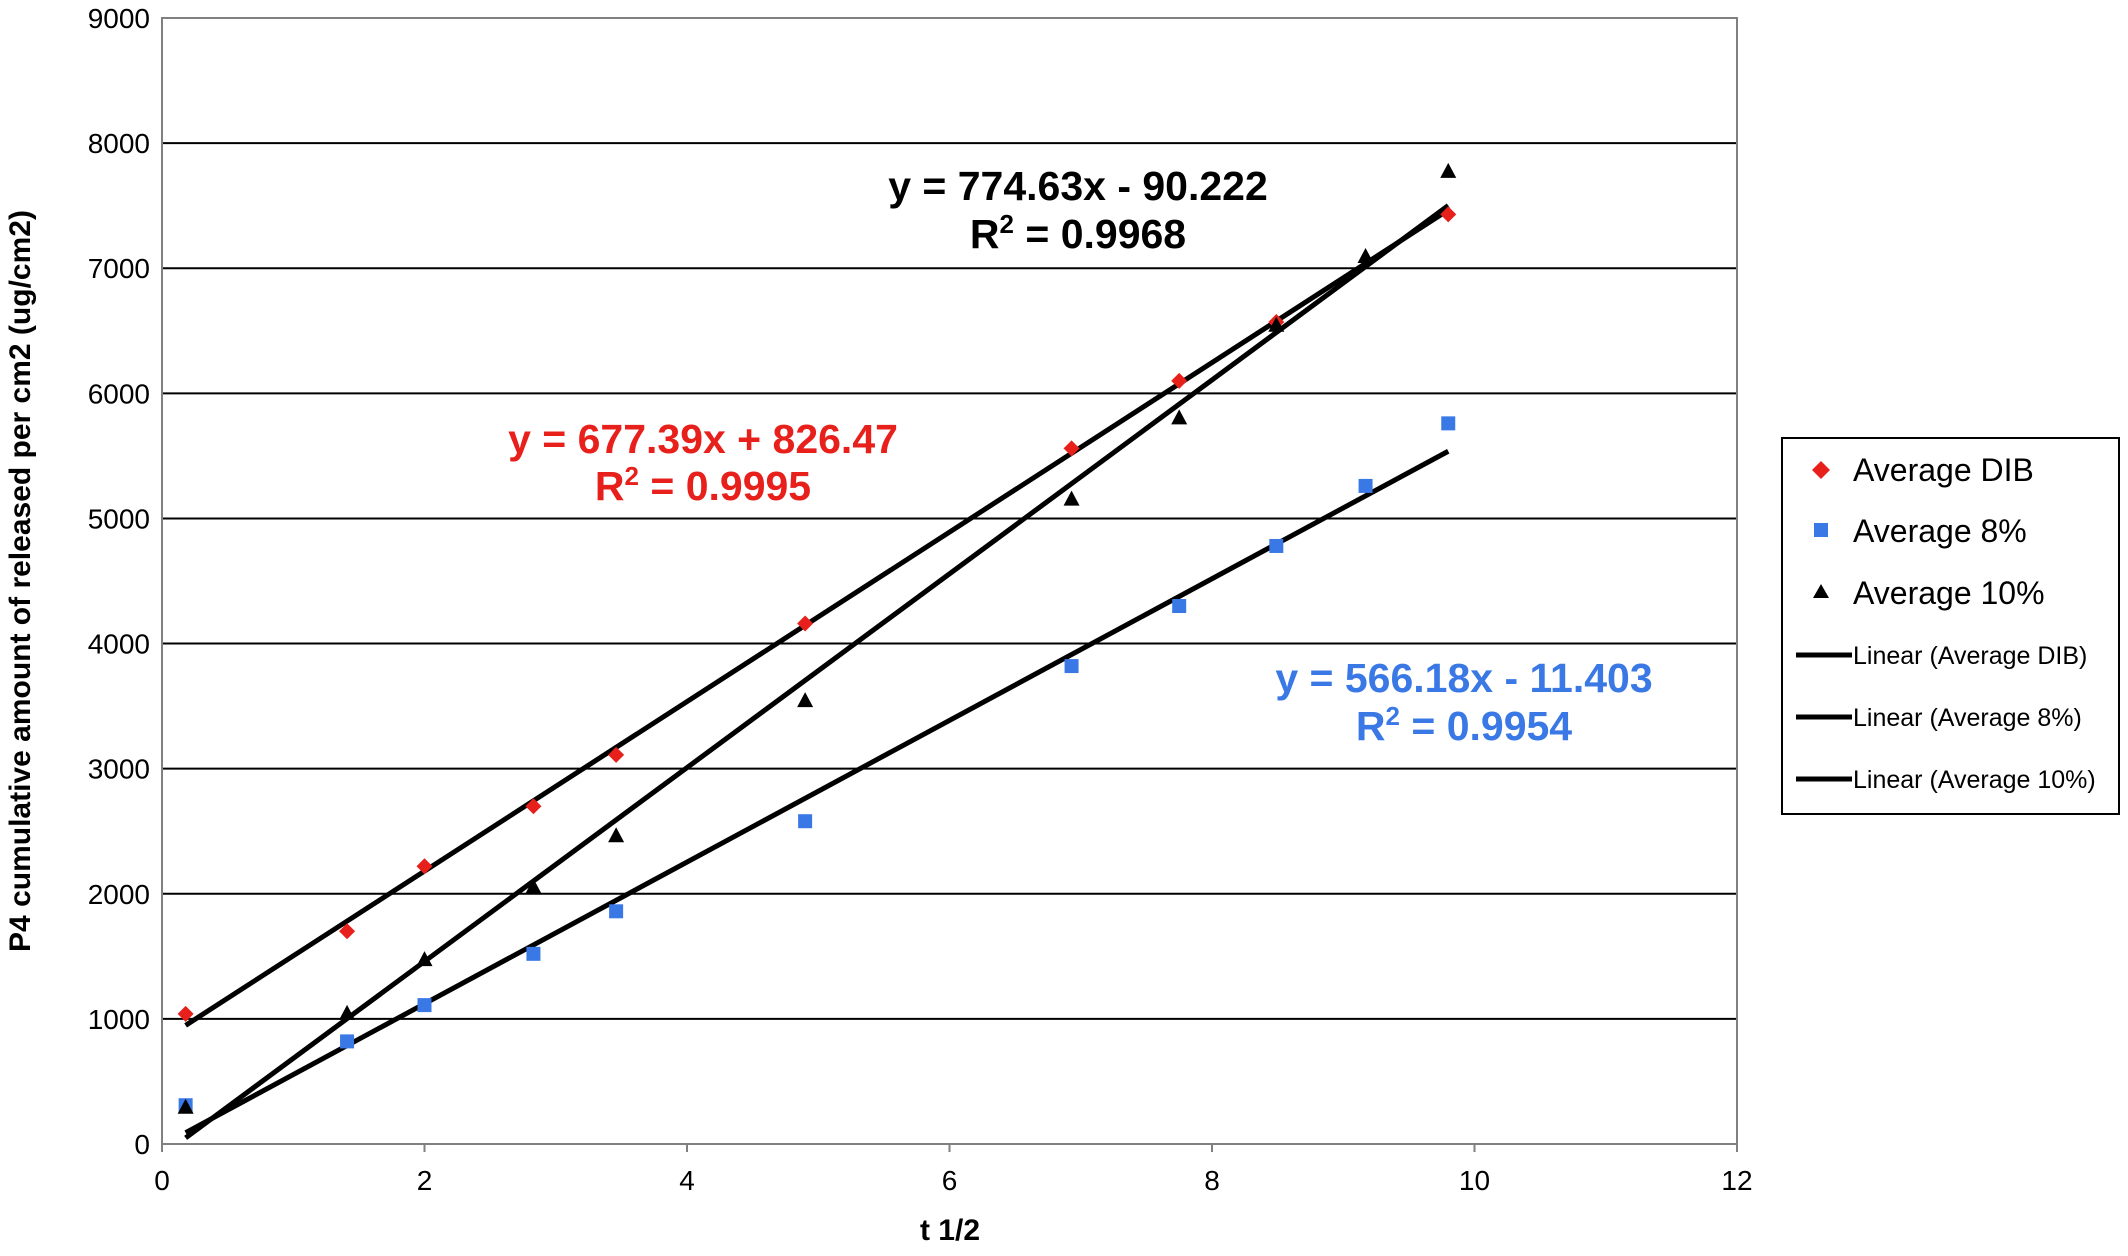  Describe the element at coordinates (950, 1230) in the screenshot. I see `x-axis-title: t 1/2` at that location.